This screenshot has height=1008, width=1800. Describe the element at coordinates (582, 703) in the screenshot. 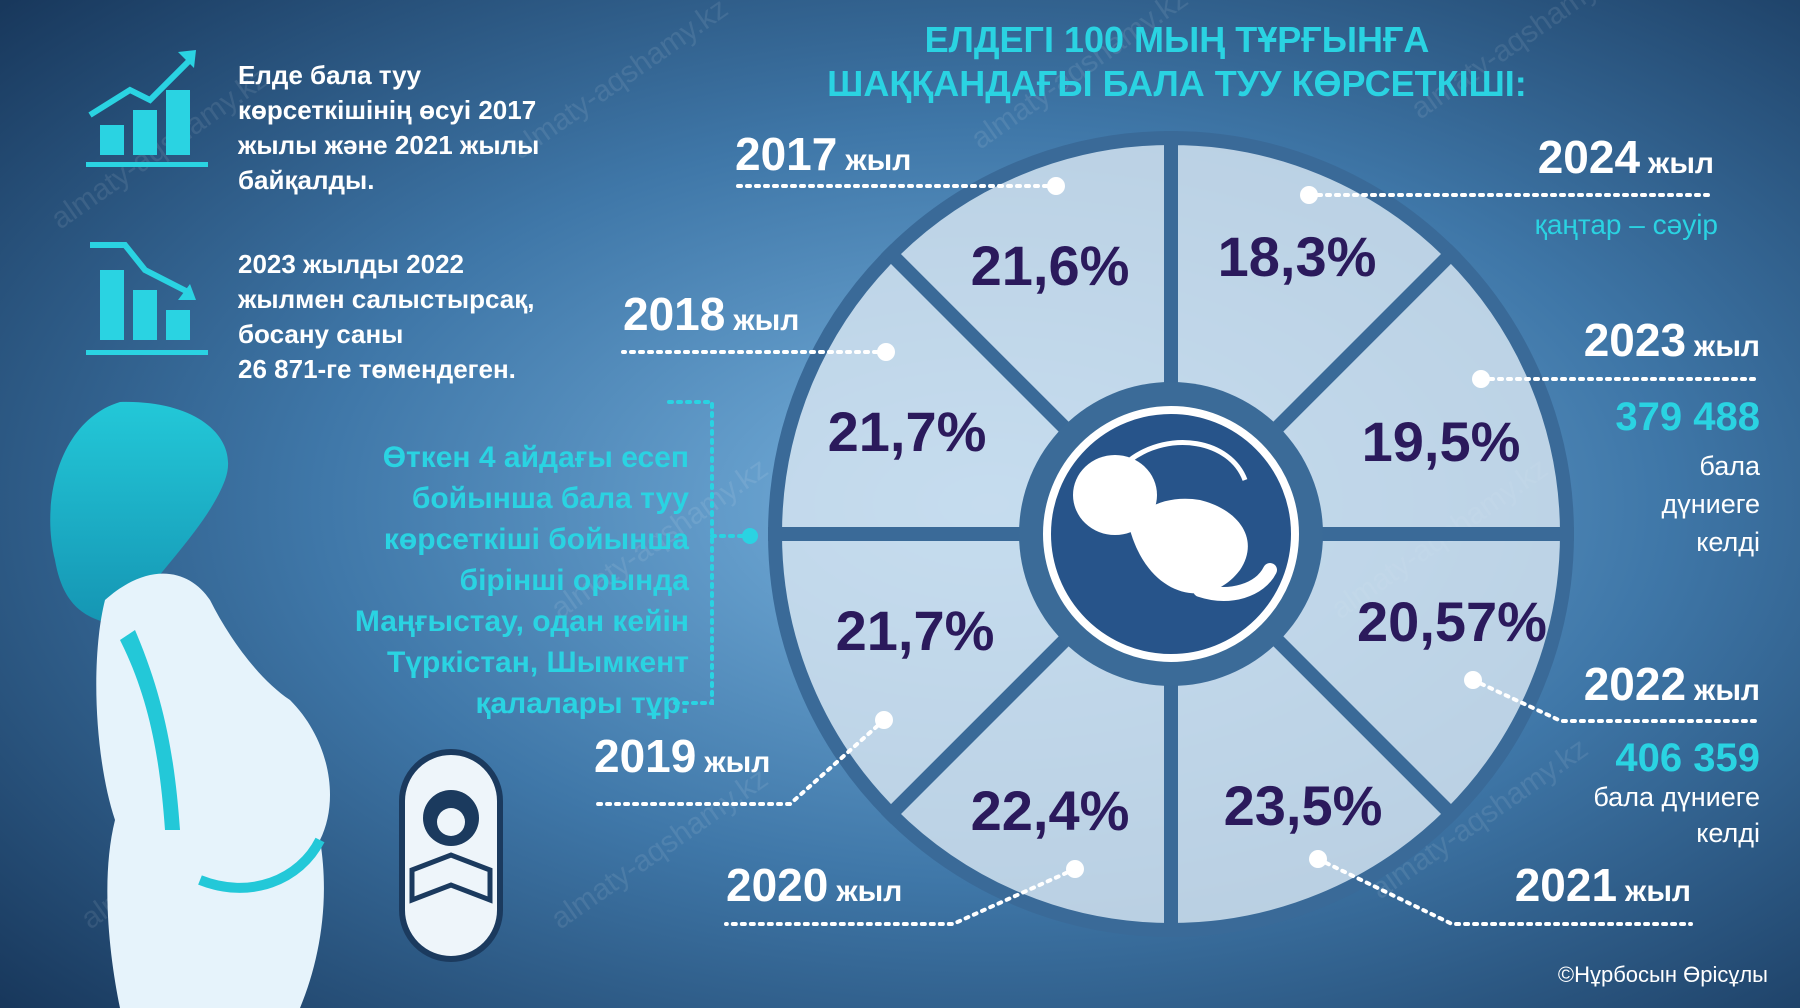

I see `note-line: қалалары тұр.` at that location.